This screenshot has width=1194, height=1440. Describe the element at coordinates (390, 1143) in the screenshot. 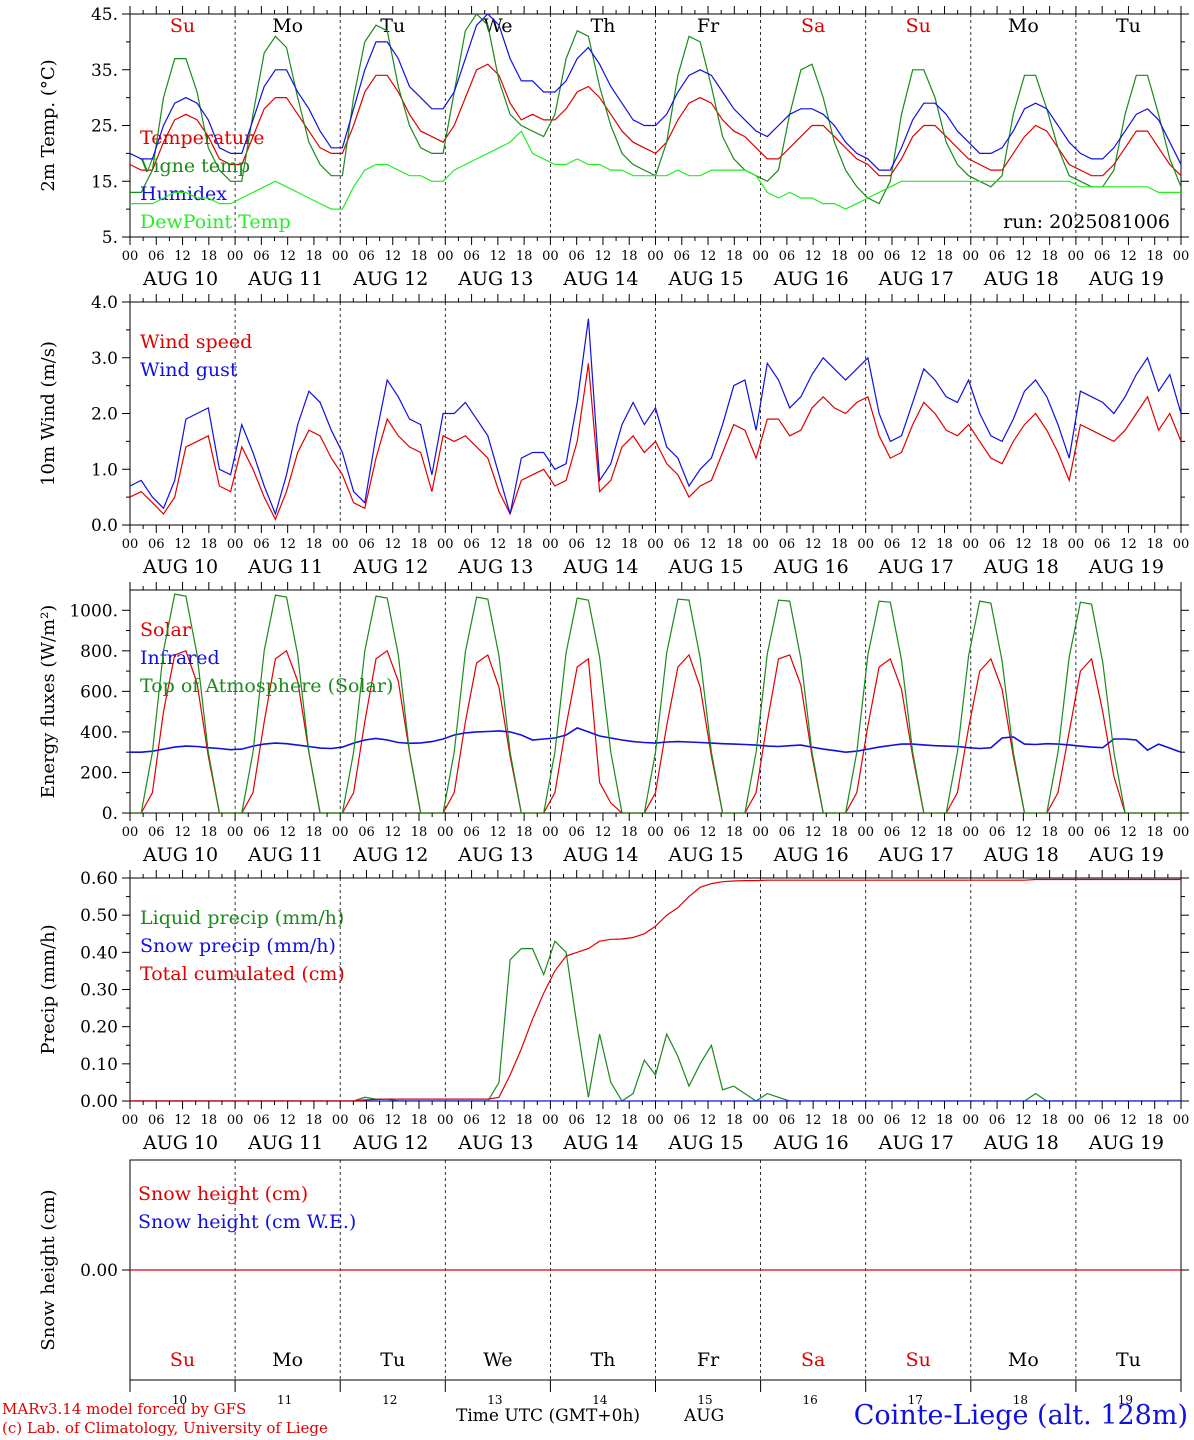

I see `precip-date-label: AUG 12` at that location.